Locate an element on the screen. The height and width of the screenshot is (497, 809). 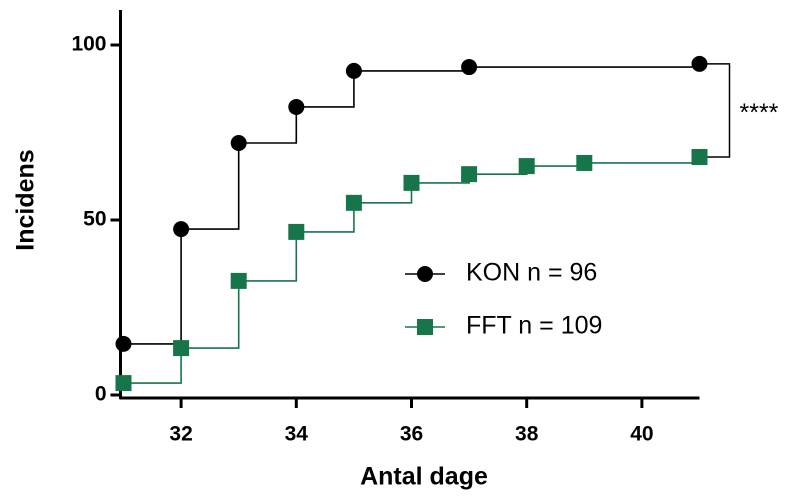
x-tick-label: 36 is located at coordinates (411, 434).